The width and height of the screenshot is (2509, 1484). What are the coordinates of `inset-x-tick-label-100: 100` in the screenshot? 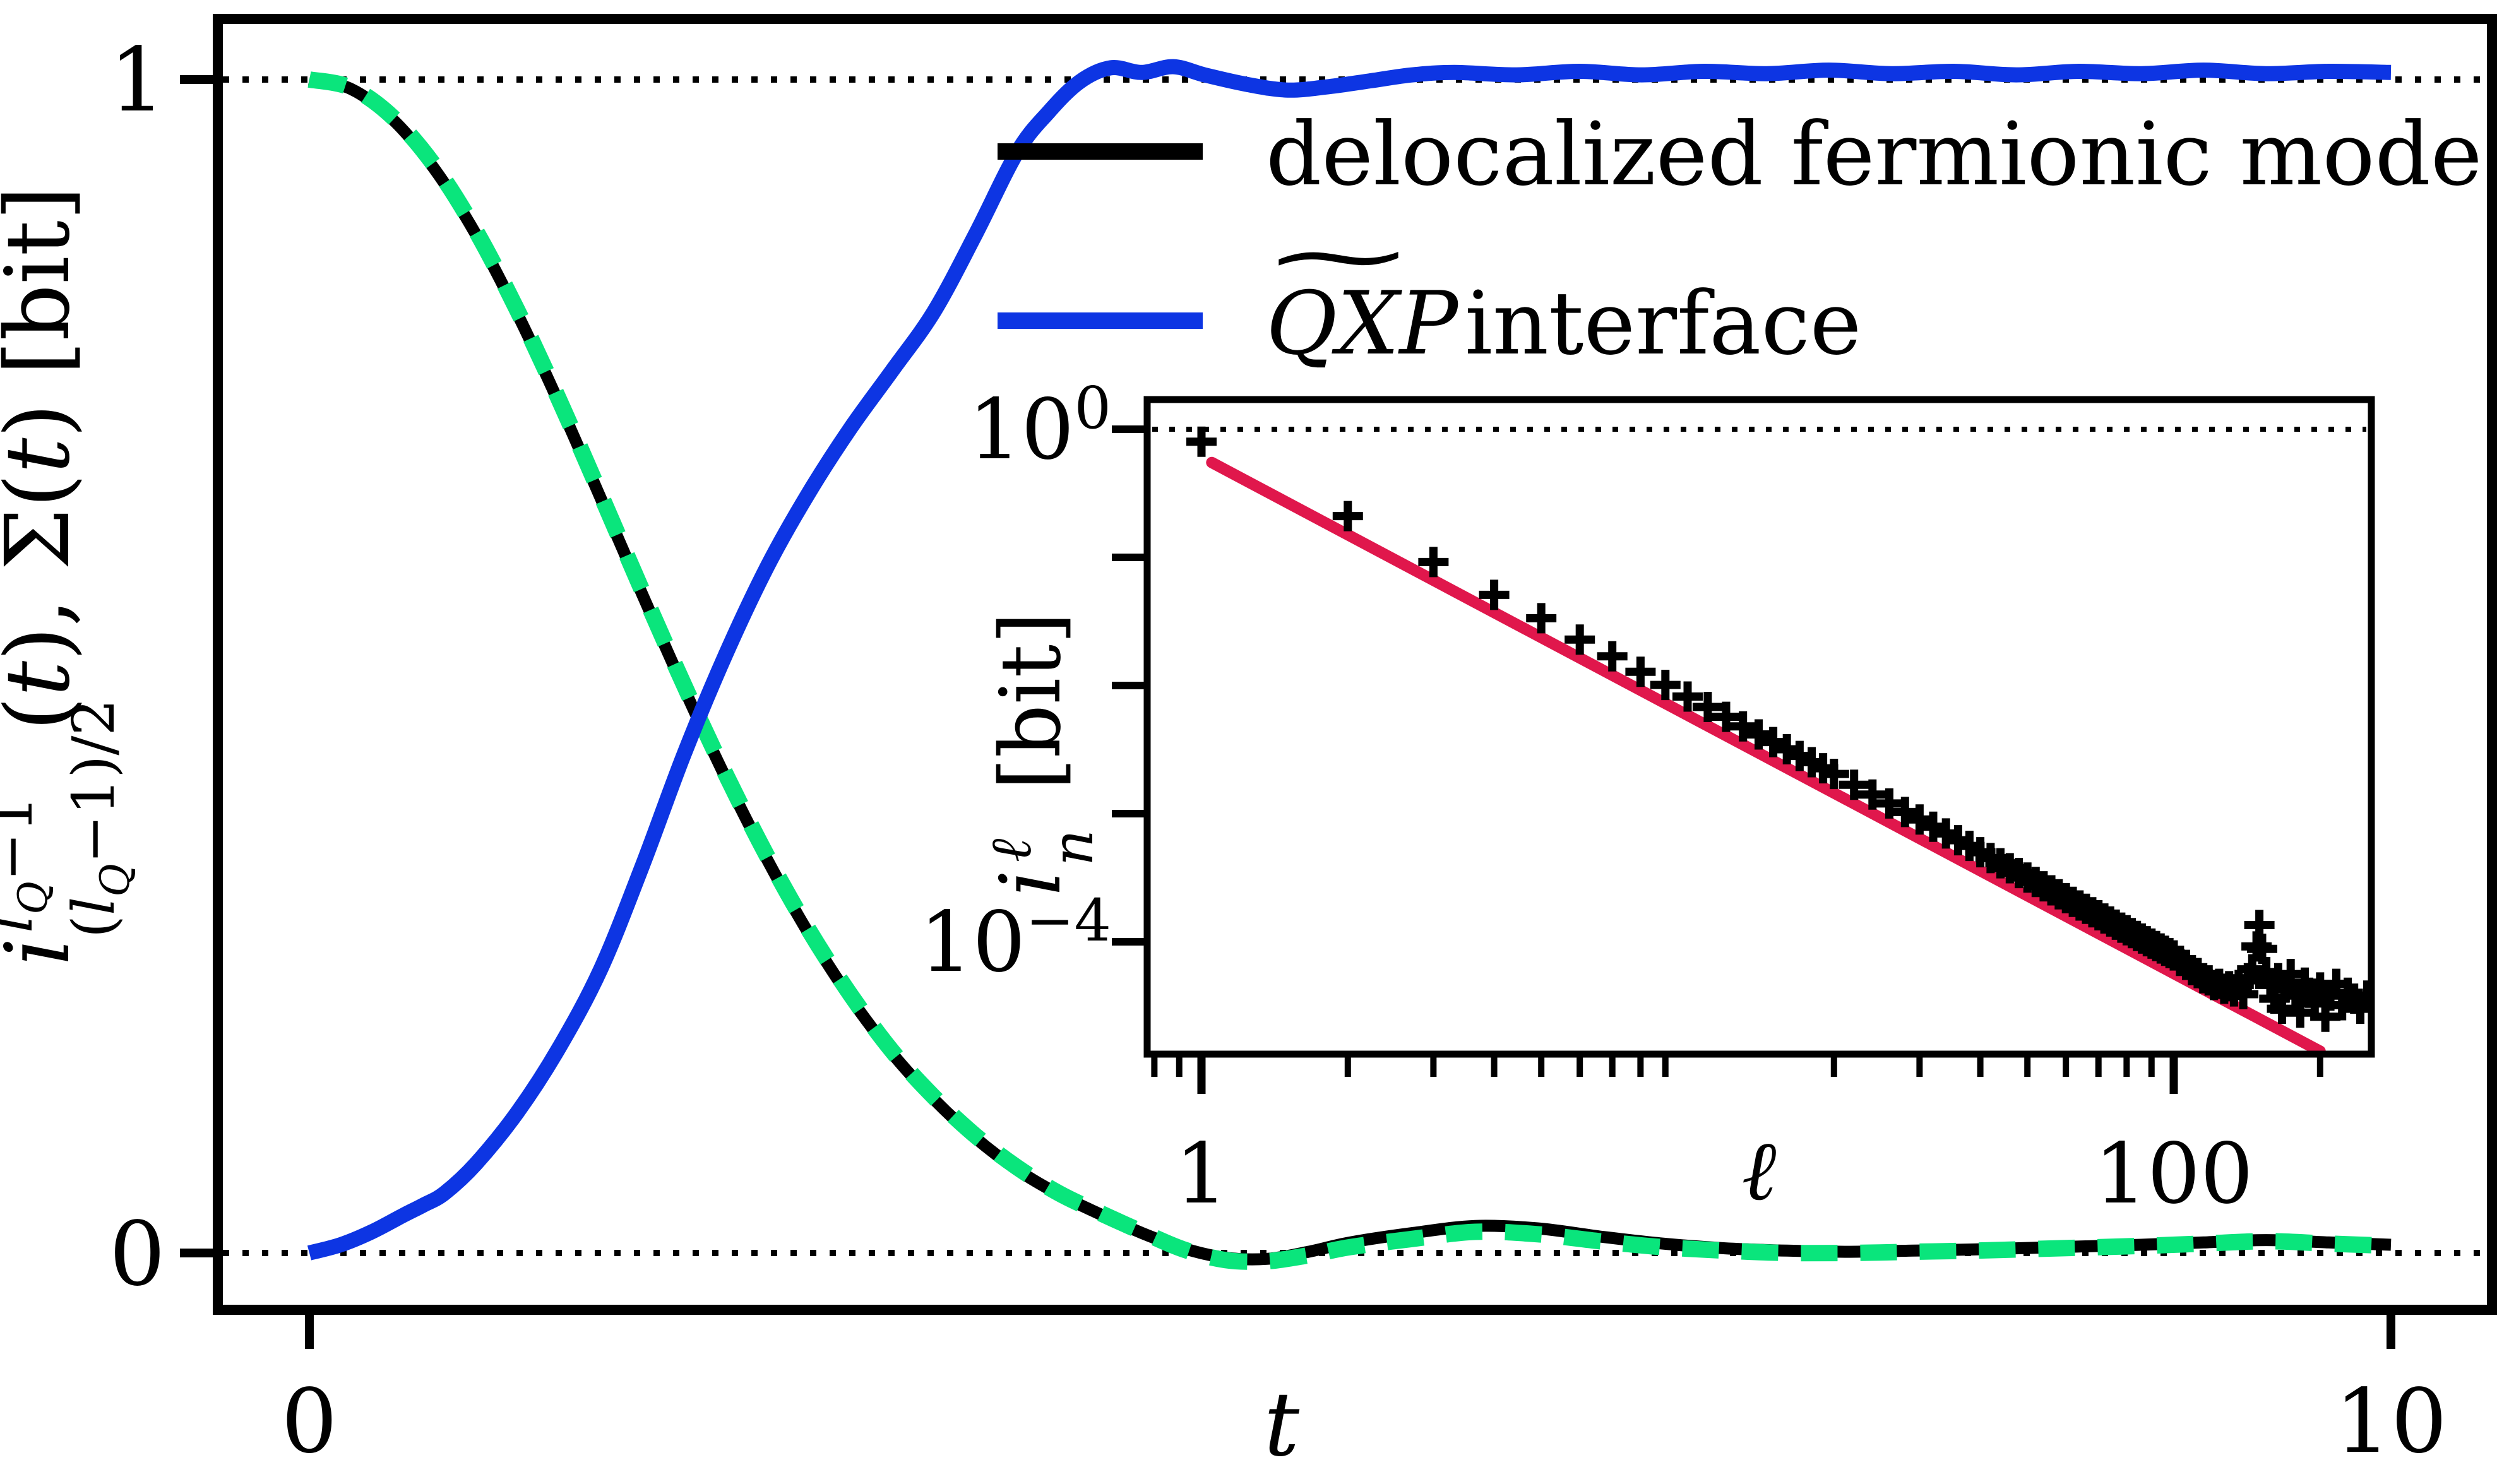 It's located at (2174, 1174).